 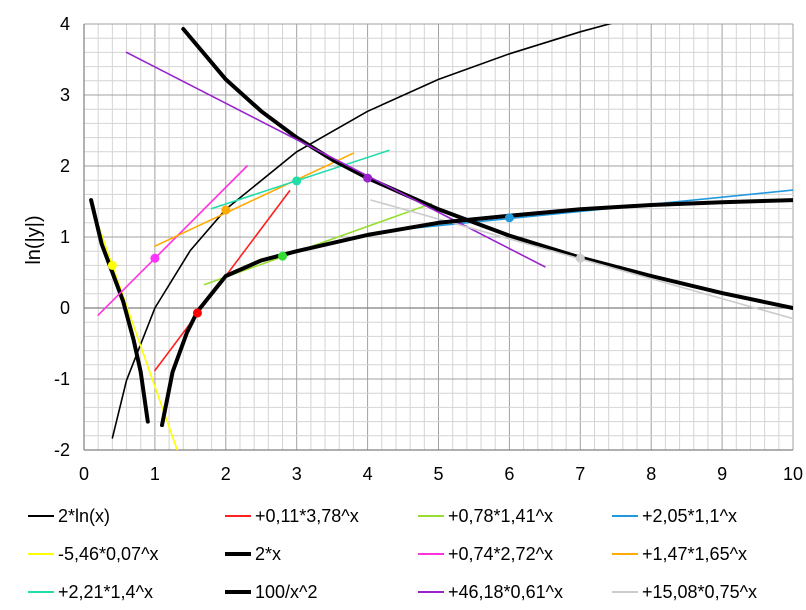 I want to click on y-tick-label: 1, so click(x=65, y=237).